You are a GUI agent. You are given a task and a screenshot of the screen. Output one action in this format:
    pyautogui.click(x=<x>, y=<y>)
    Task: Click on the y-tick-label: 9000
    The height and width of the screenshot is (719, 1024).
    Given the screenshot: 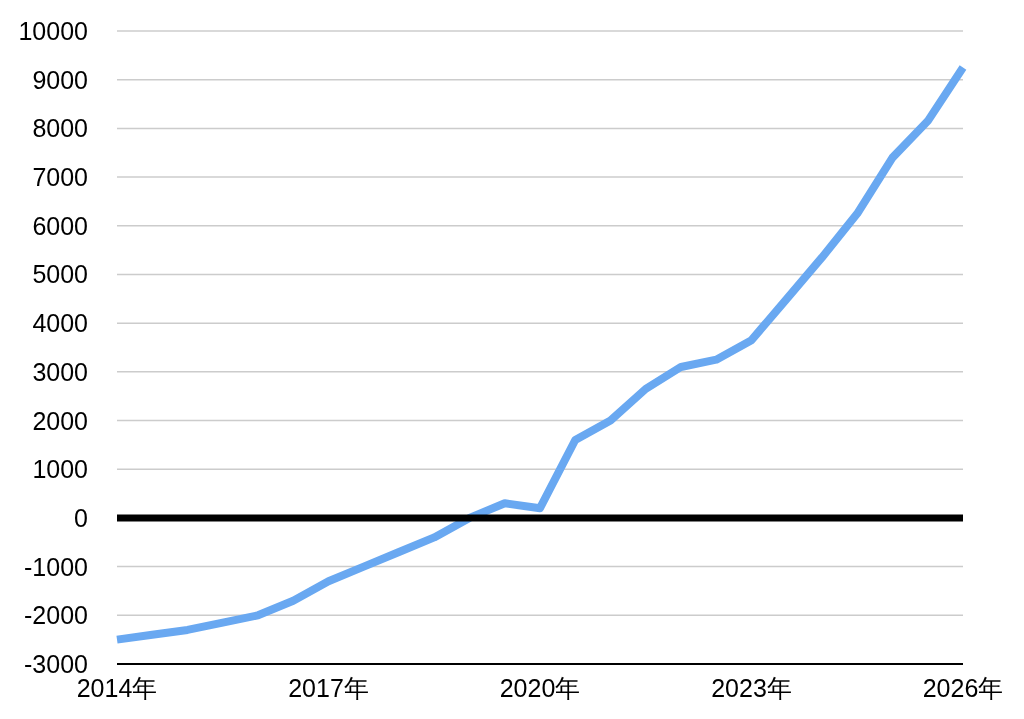 What is the action you would take?
    pyautogui.click(x=60, y=79)
    